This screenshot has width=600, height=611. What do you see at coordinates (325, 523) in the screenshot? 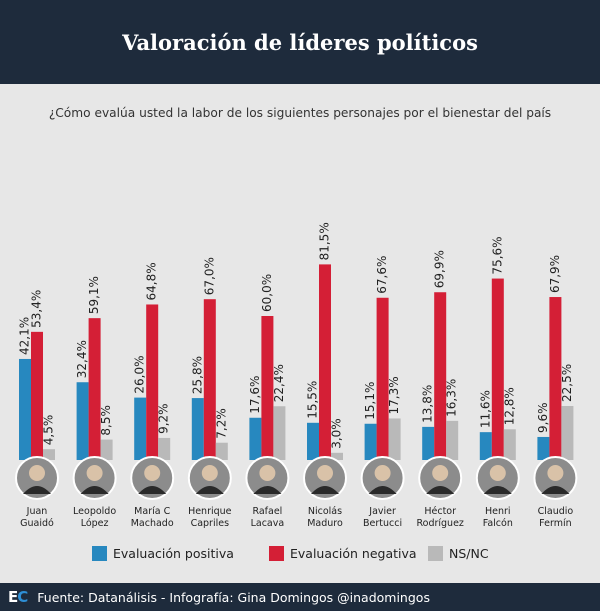
I see `category-label-6-2: Maduro` at bounding box center [325, 523].